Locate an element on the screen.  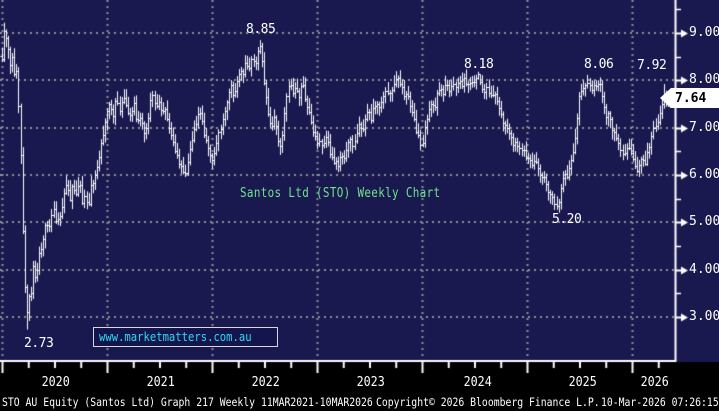
x-axis-year-label: 2023 is located at coordinates (370, 382).